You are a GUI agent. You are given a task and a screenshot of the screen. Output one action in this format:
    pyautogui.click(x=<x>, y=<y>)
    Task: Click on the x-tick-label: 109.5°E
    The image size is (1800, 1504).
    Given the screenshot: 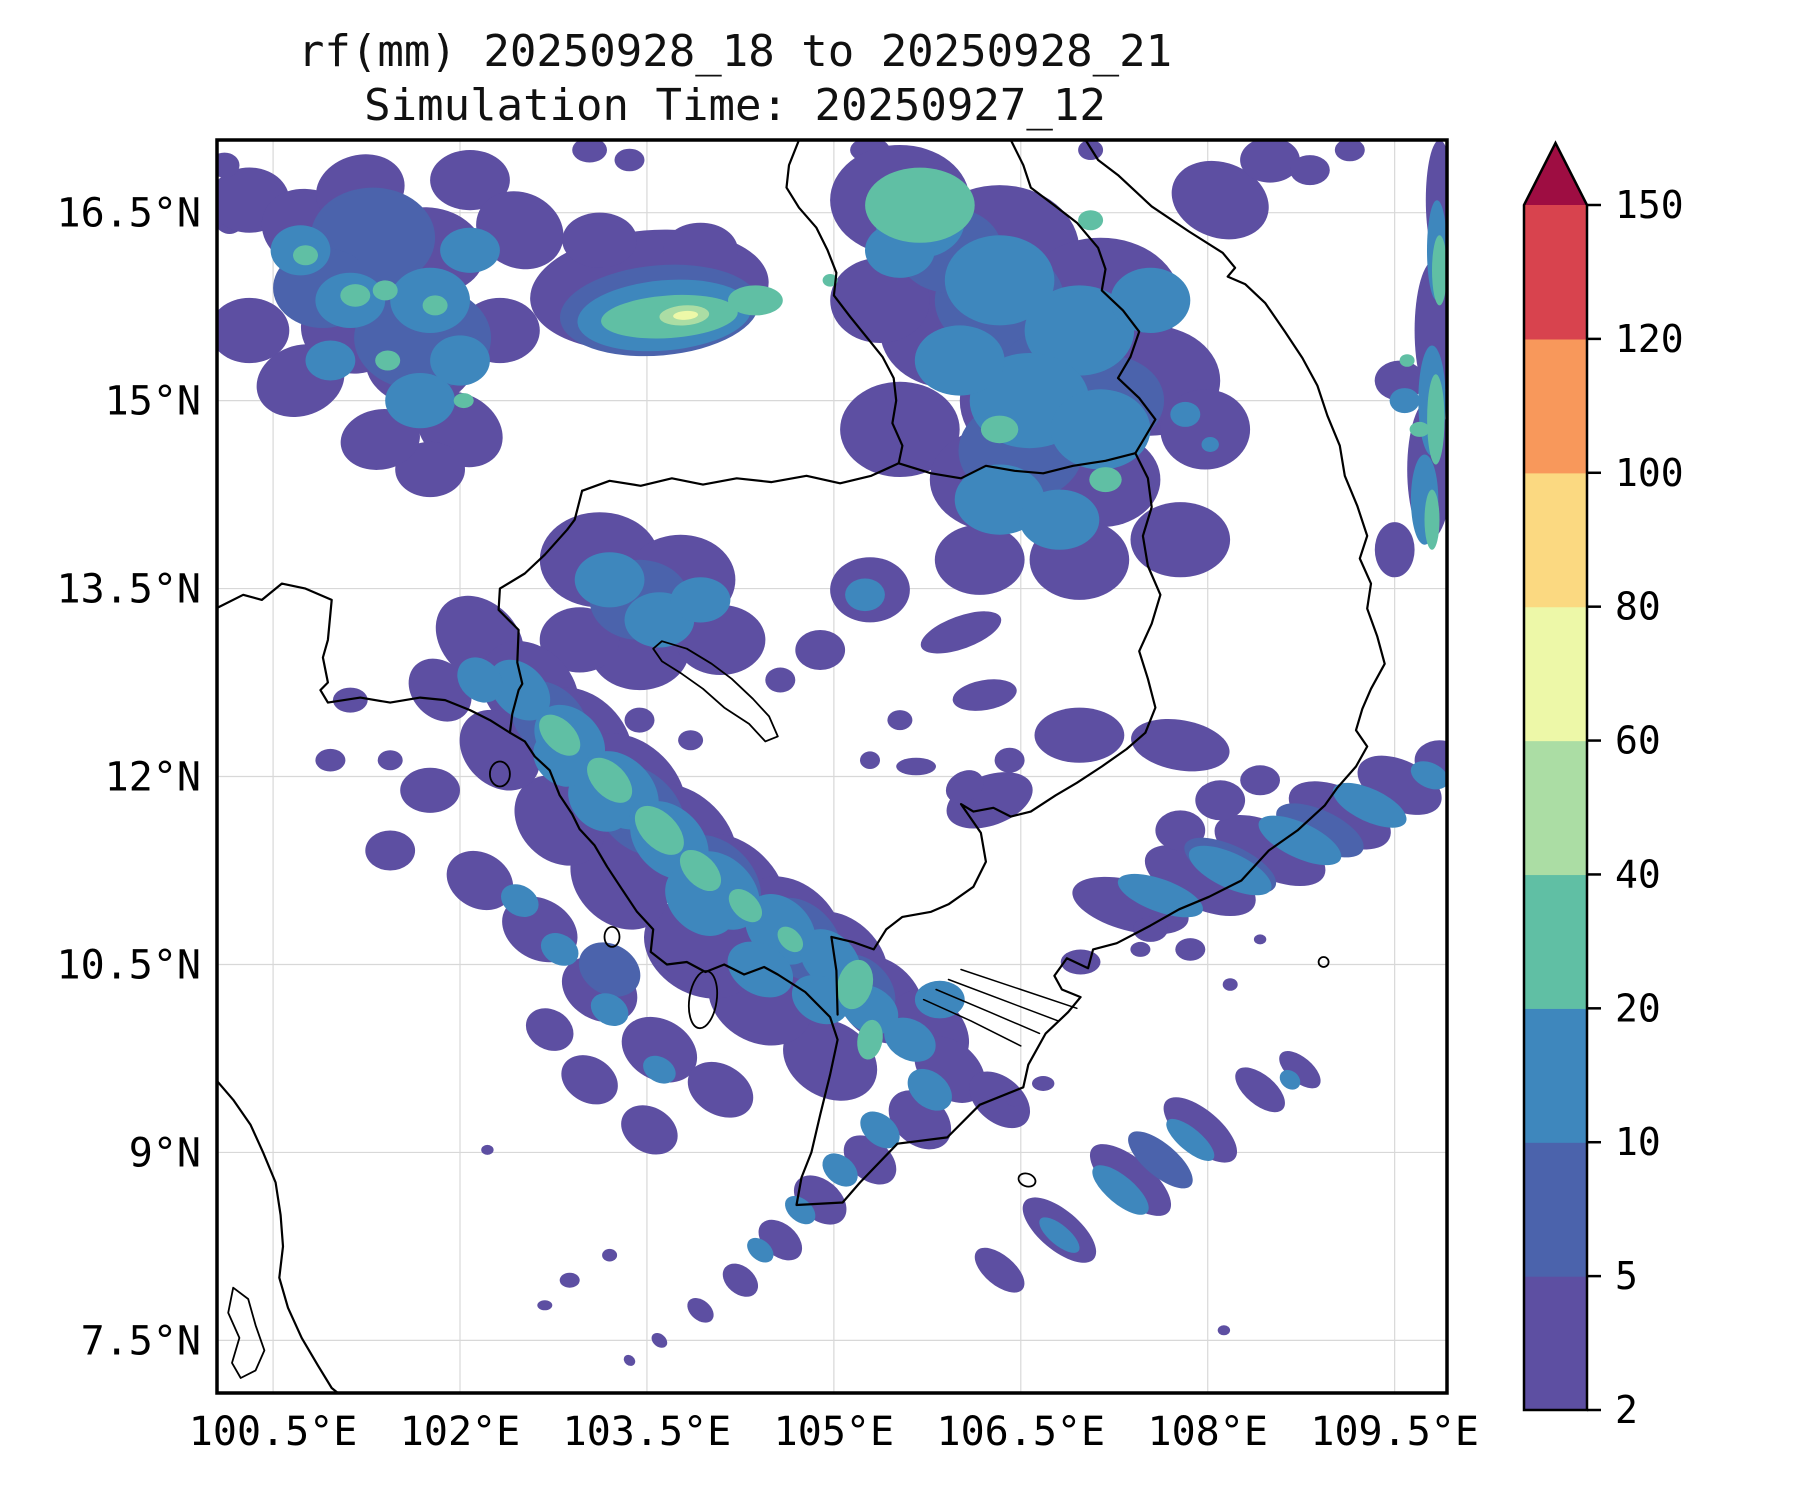 What is the action you would take?
    pyautogui.click(x=1394, y=1432)
    